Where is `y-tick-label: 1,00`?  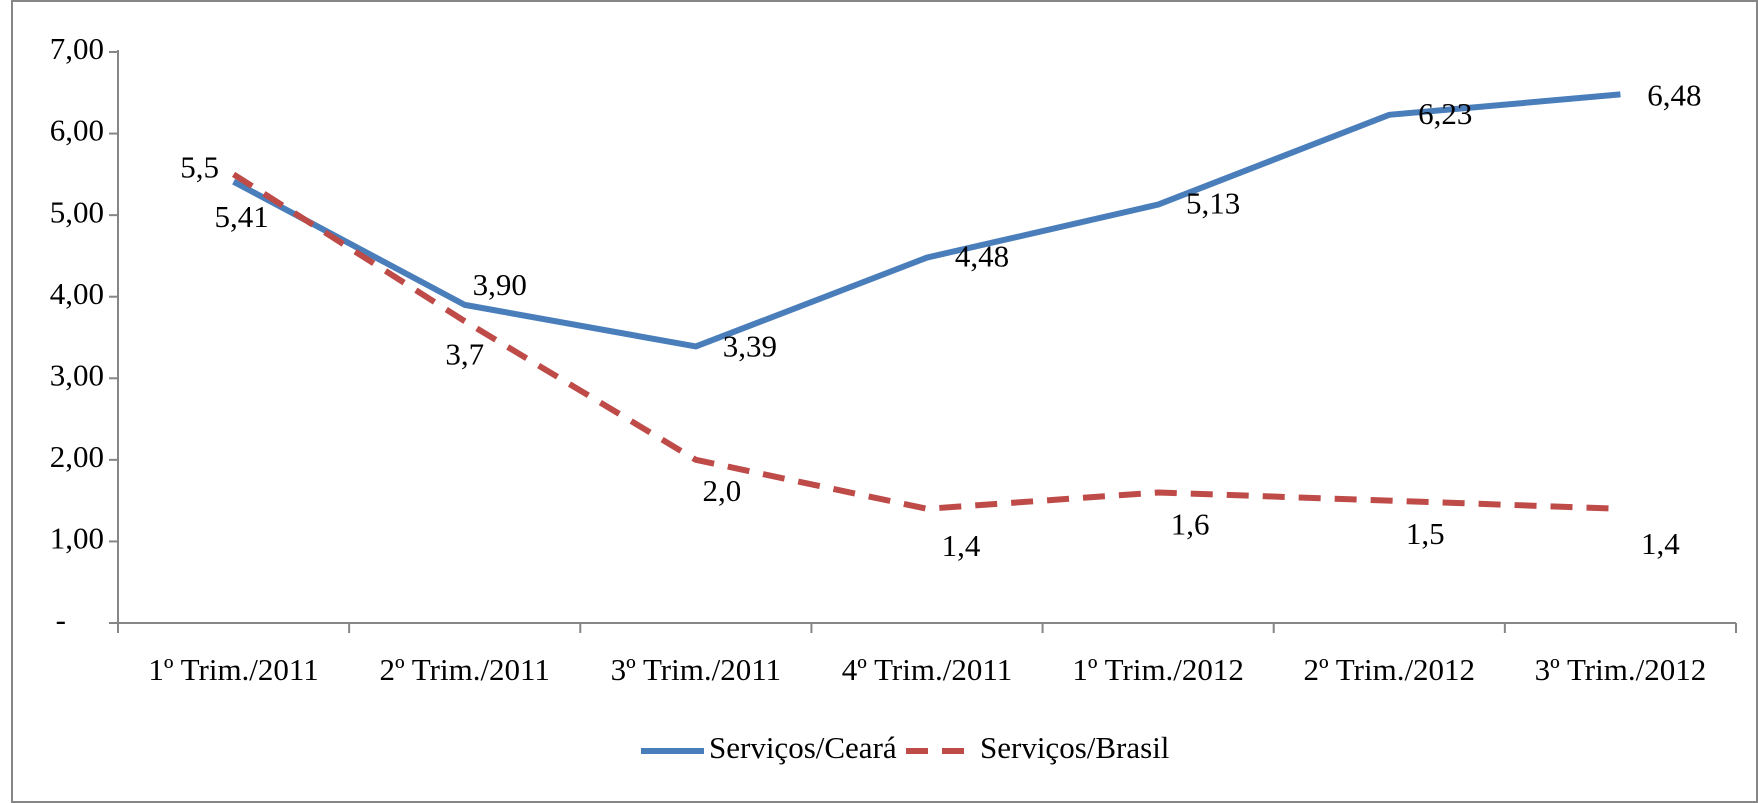
y-tick-label: 1,00 is located at coordinates (77, 538).